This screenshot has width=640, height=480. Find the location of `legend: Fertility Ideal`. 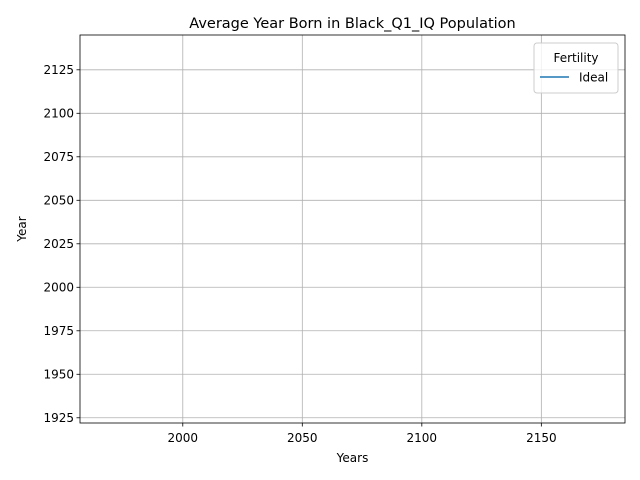

legend: Fertility Ideal is located at coordinates (576, 68).